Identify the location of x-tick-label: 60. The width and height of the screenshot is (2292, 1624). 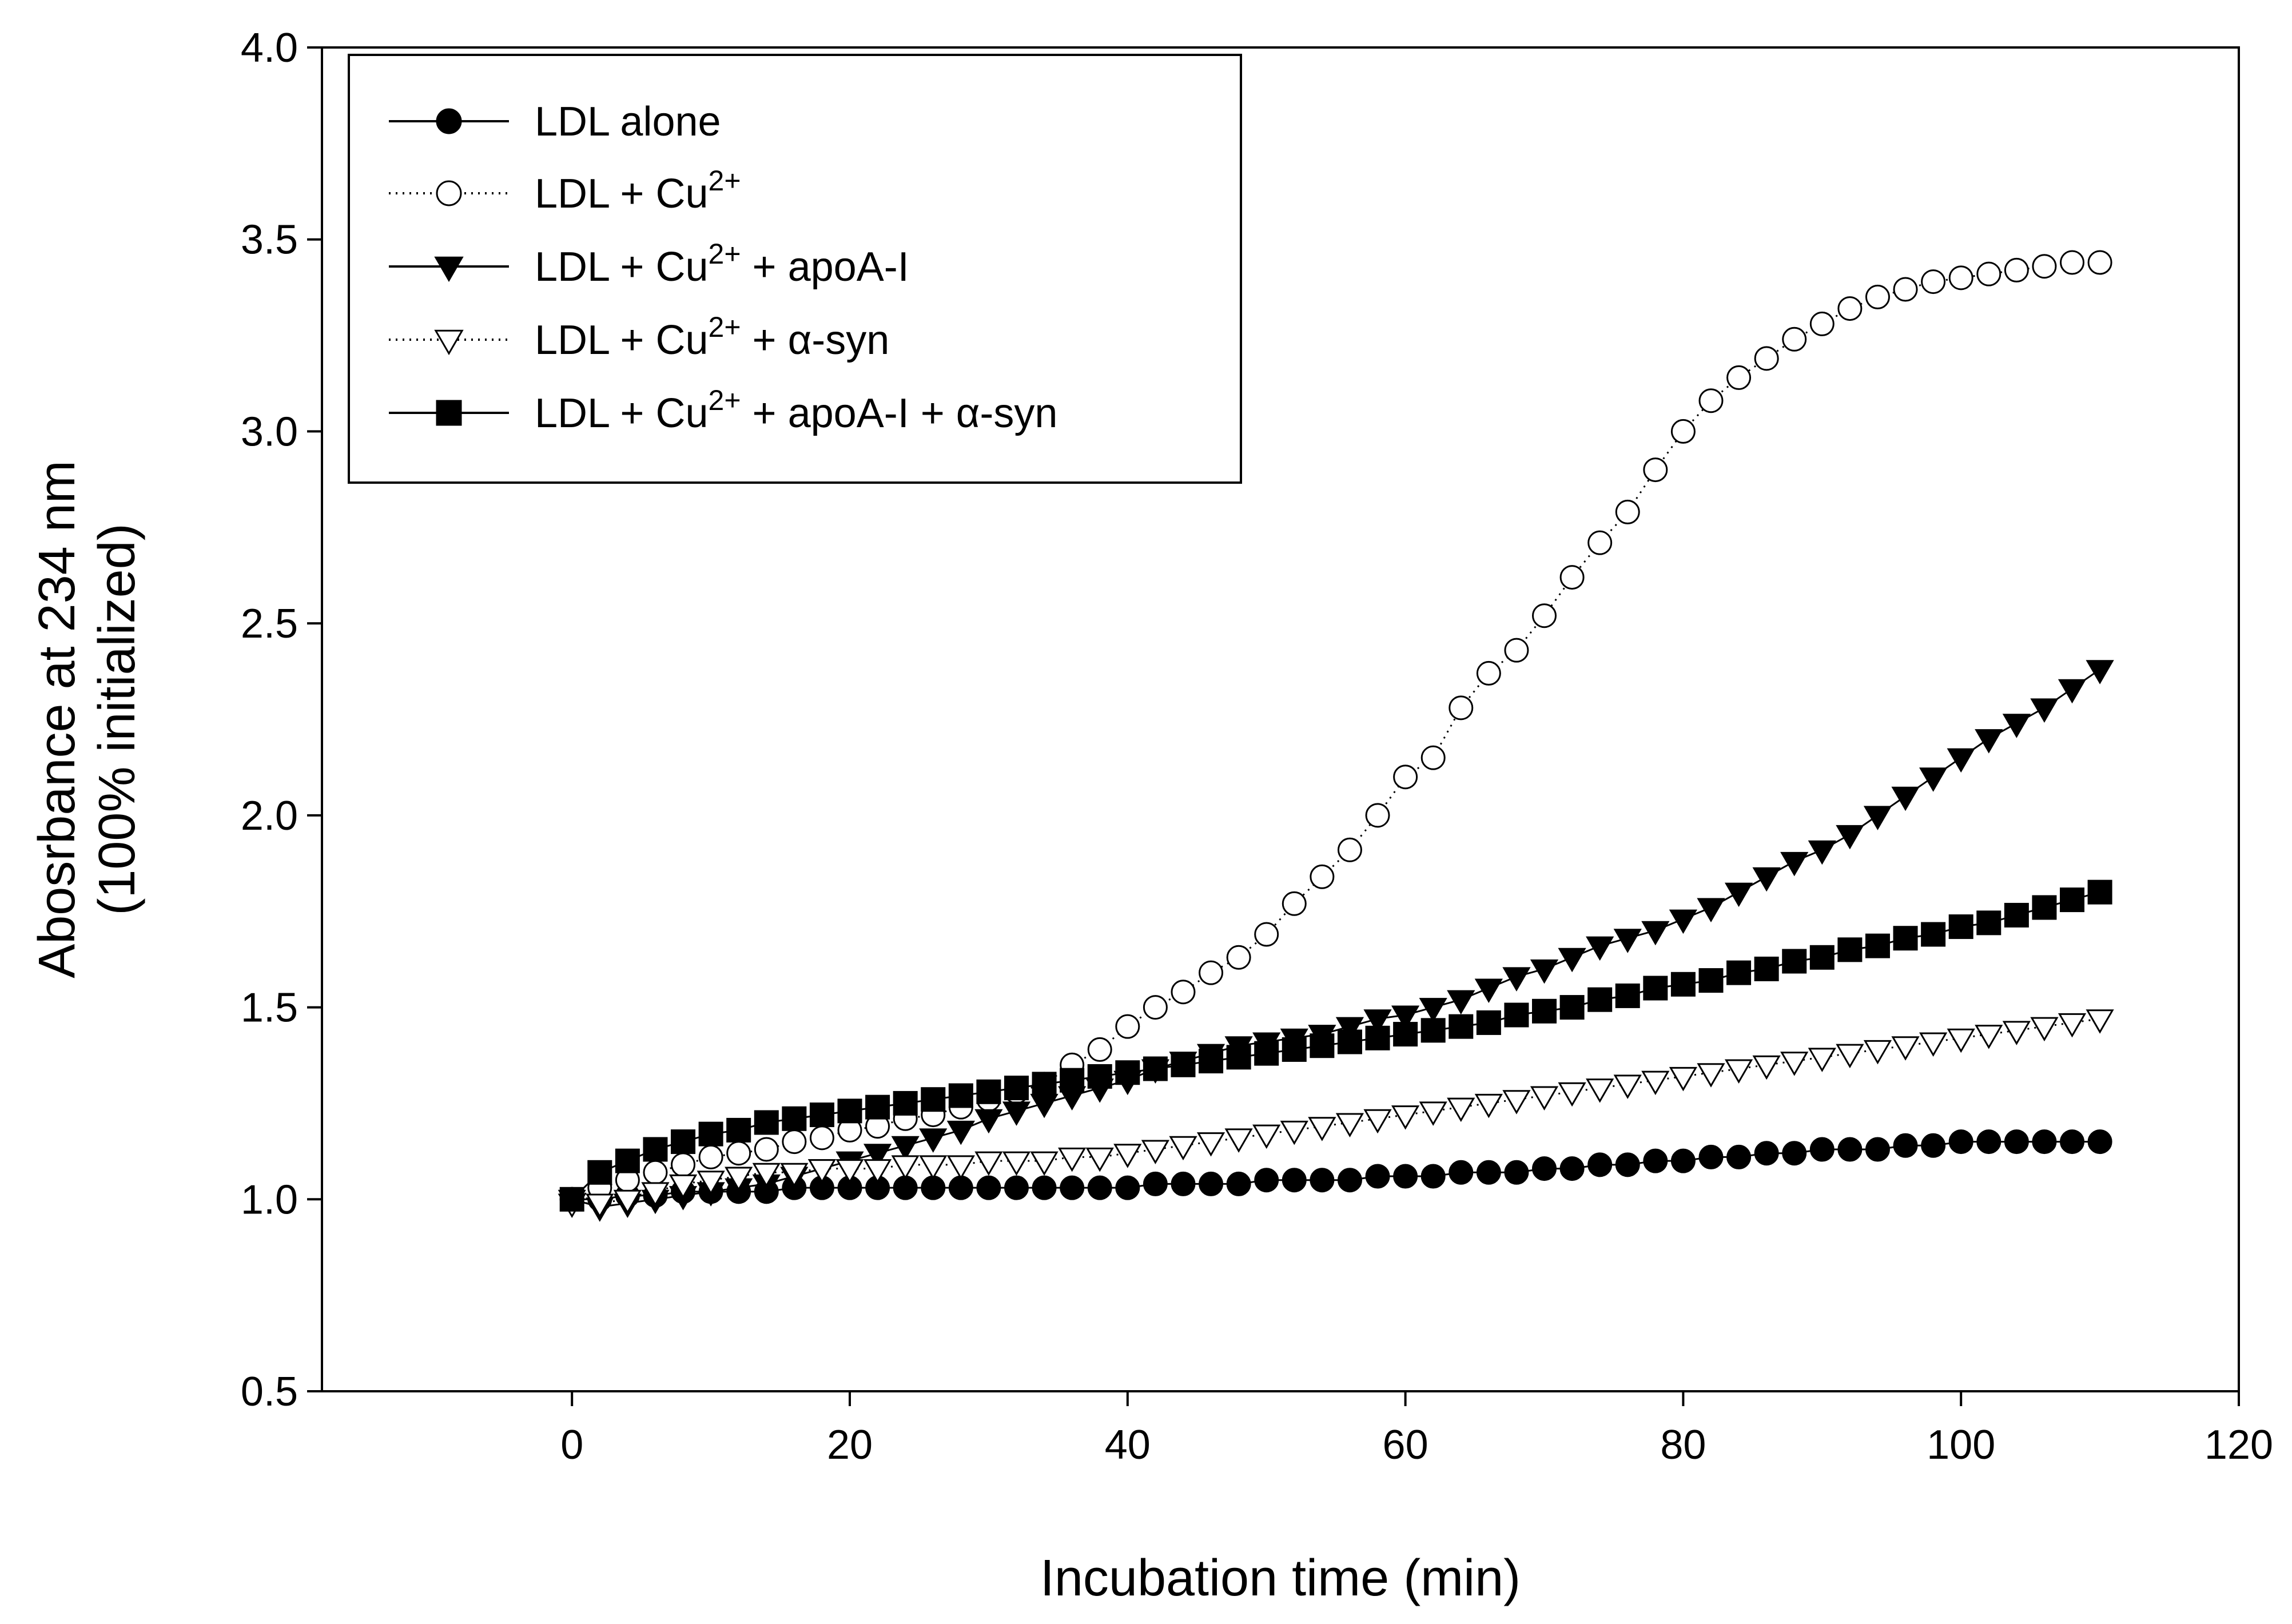
(1405, 1445).